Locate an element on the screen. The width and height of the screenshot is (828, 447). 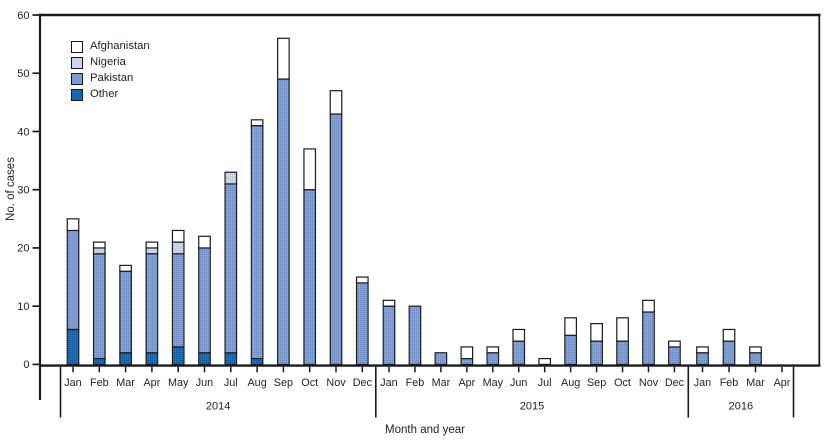
month-label-2014-Jan: Jan is located at coordinates (72, 383).